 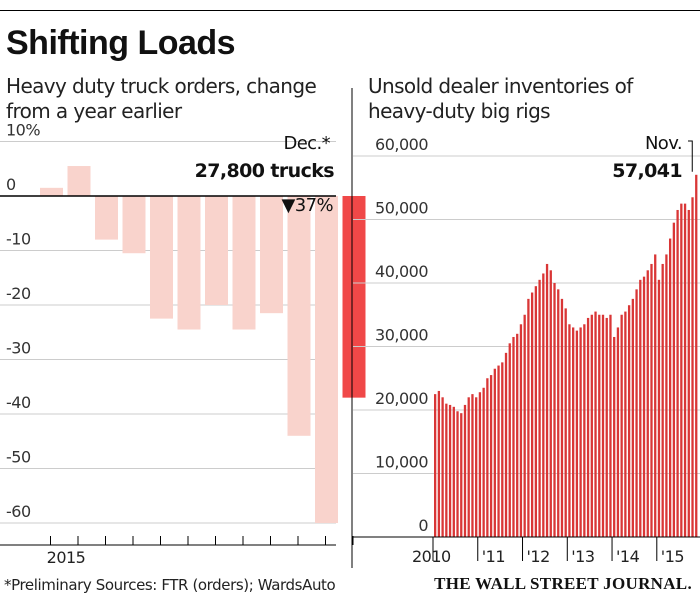 What do you see at coordinates (308, 205) in the screenshot?
I see `left-annotation-change: ▼37%` at bounding box center [308, 205].